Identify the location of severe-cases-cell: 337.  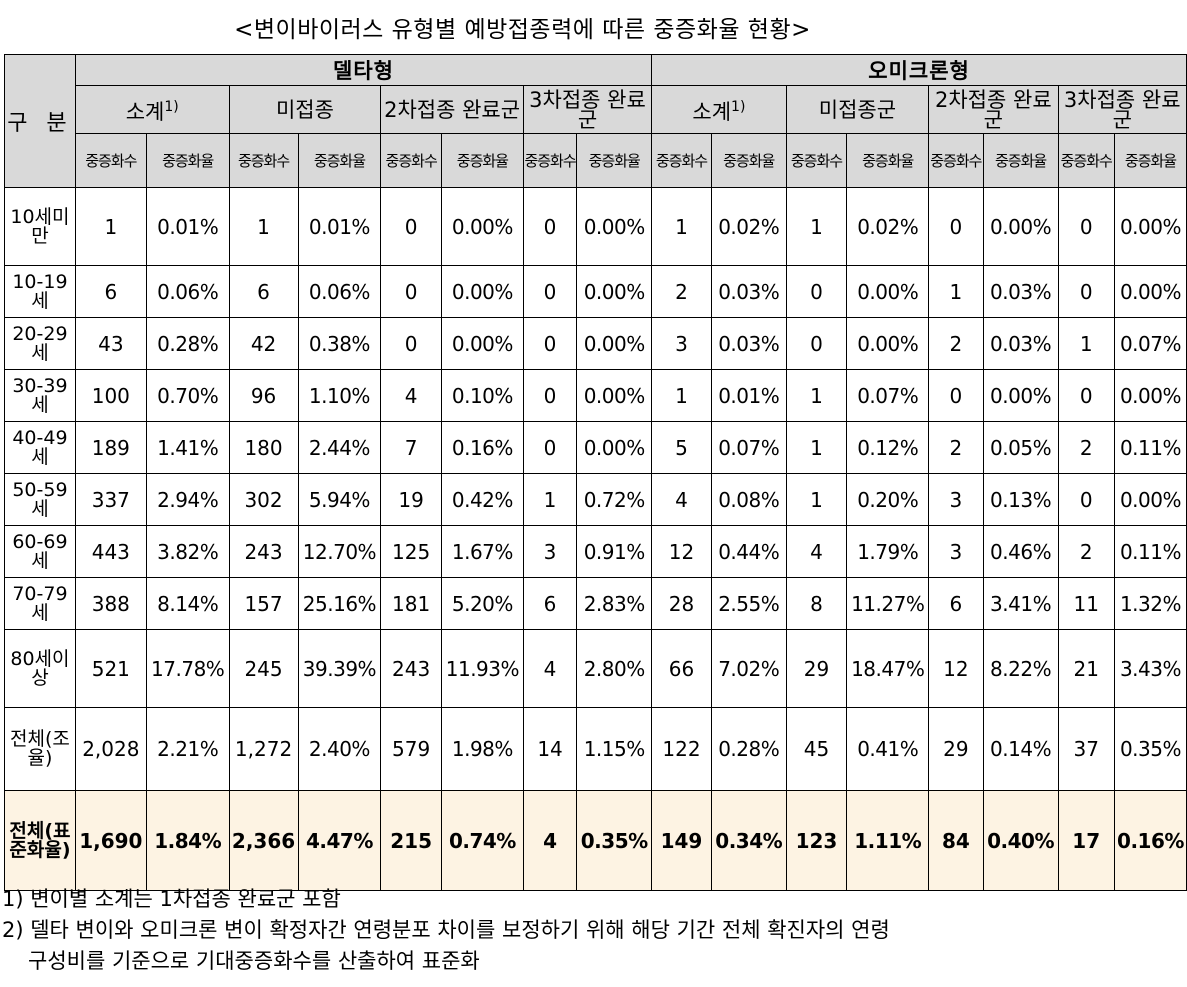
(110, 499).